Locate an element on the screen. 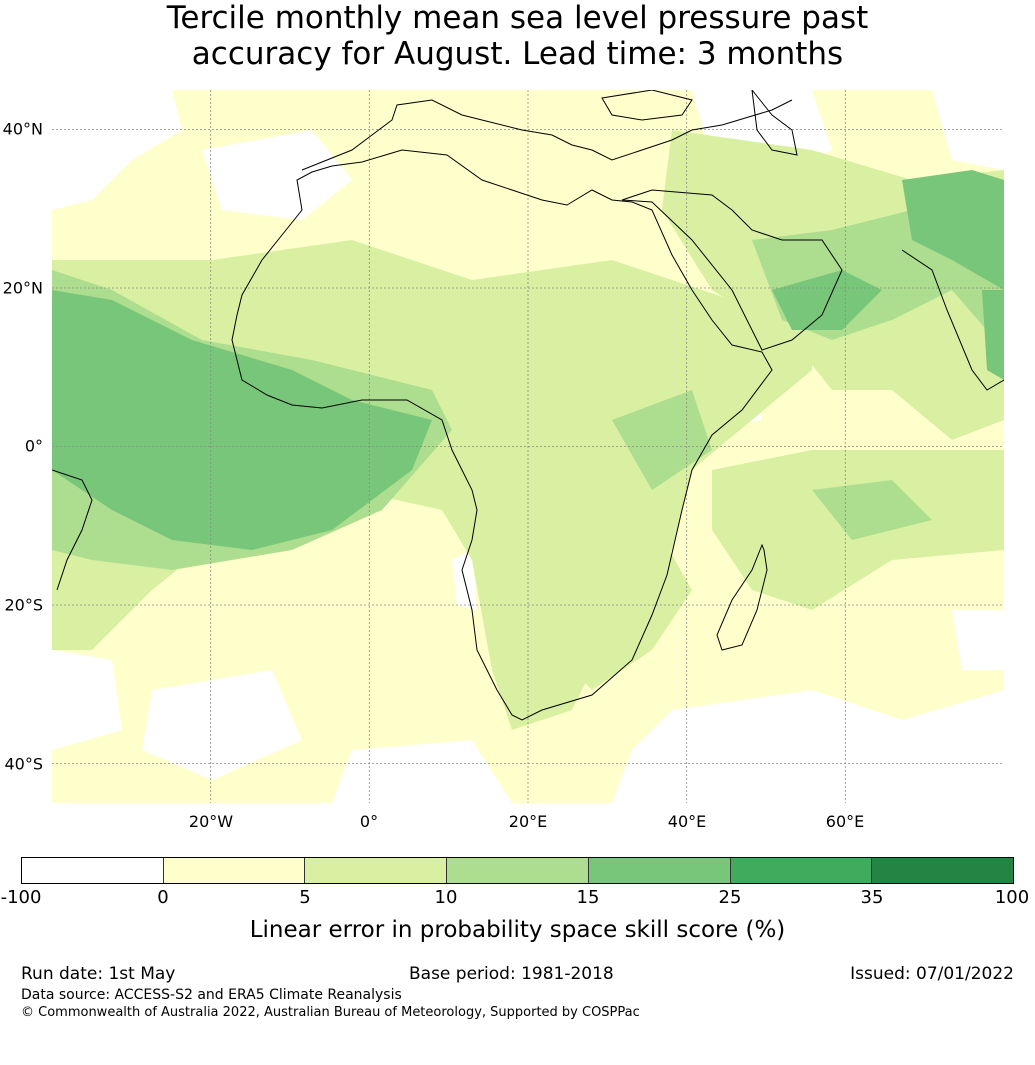 Image resolution: width=1035 pixels, height=1065 pixels. colorbar-tick: 0 is located at coordinates (163, 897).